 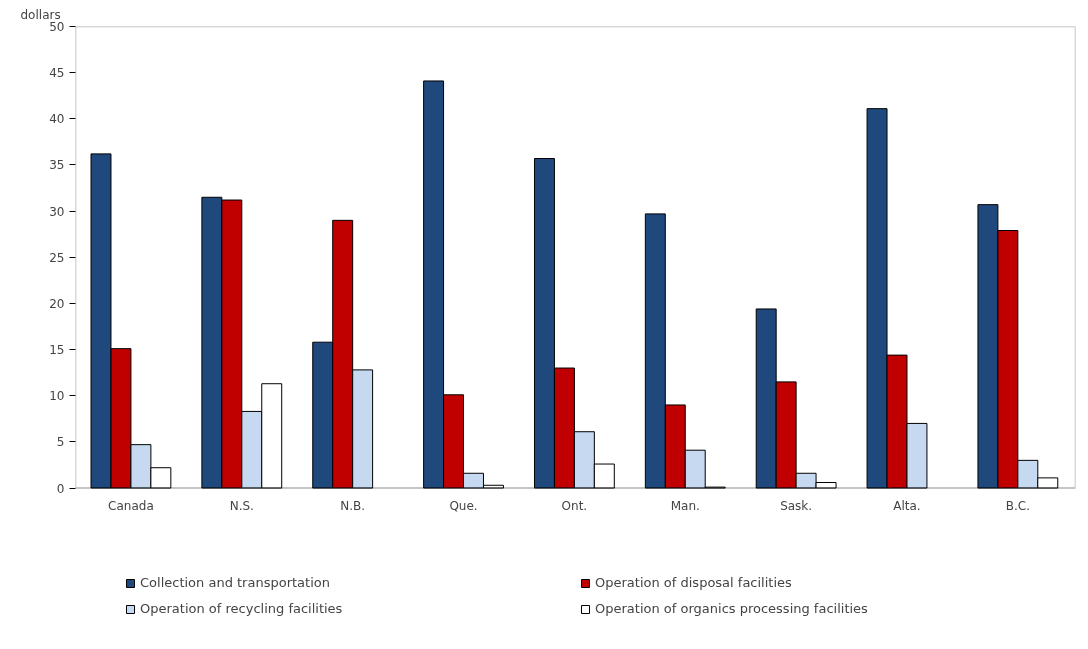 What do you see at coordinates (694, 582) in the screenshot?
I see `legend-label: Operation of disposal facilities` at bounding box center [694, 582].